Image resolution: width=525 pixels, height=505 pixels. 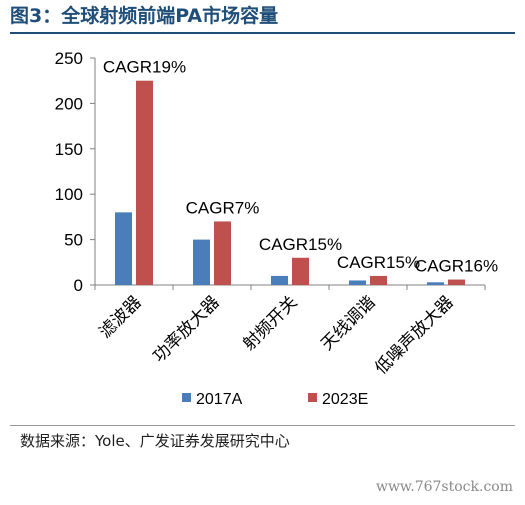 I want to click on category-label: 低噪声放大器, so click(x=414, y=335).